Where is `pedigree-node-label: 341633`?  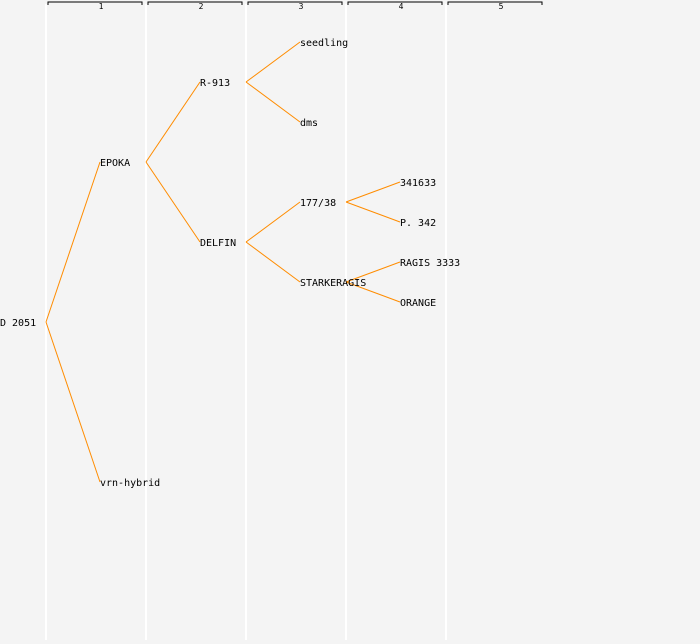 pedigree-node-label: 341633 is located at coordinates (418, 183).